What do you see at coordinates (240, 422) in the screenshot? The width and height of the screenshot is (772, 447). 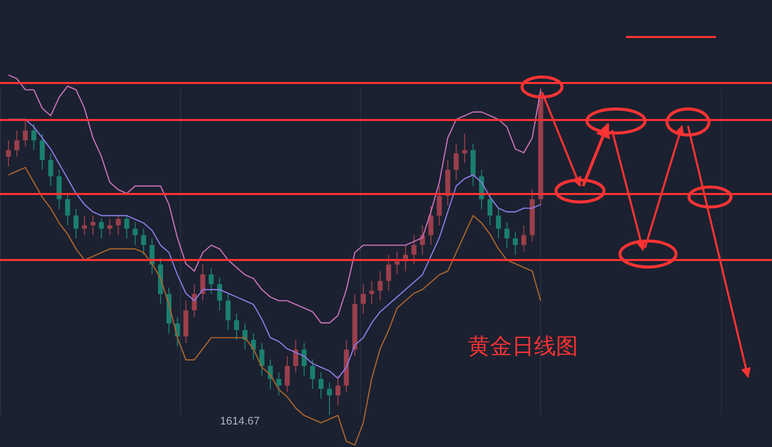 I see `annotation: 1614.67` at bounding box center [240, 422].